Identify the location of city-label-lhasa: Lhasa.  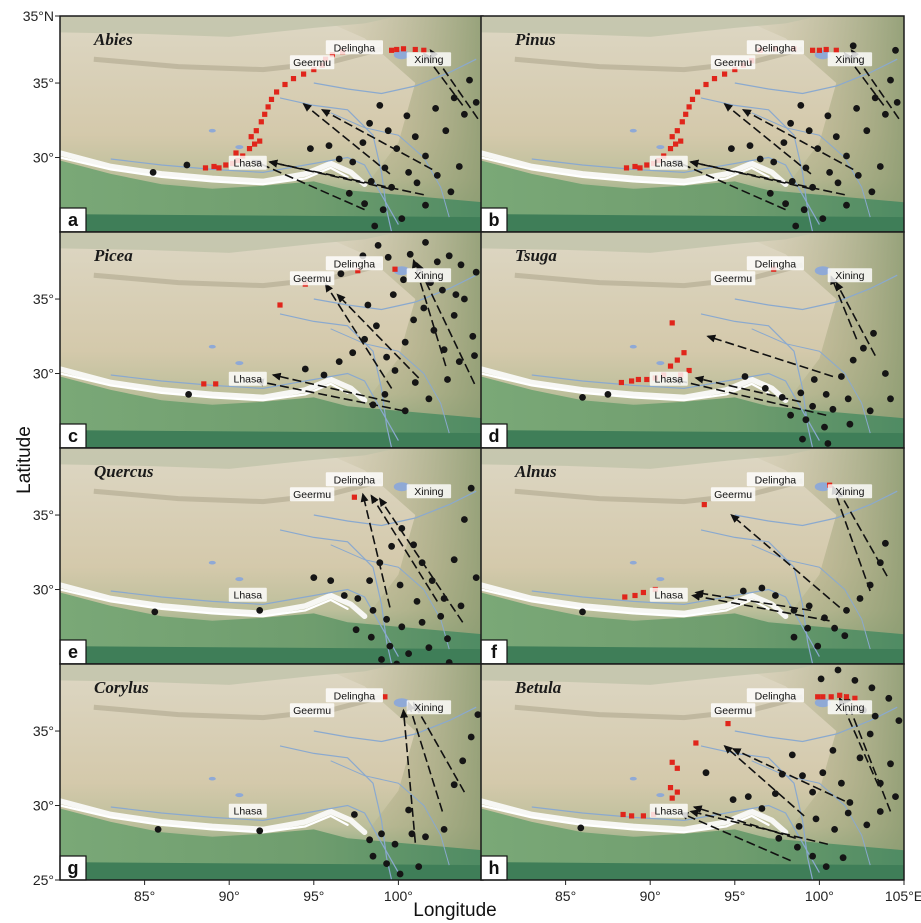
(668, 164).